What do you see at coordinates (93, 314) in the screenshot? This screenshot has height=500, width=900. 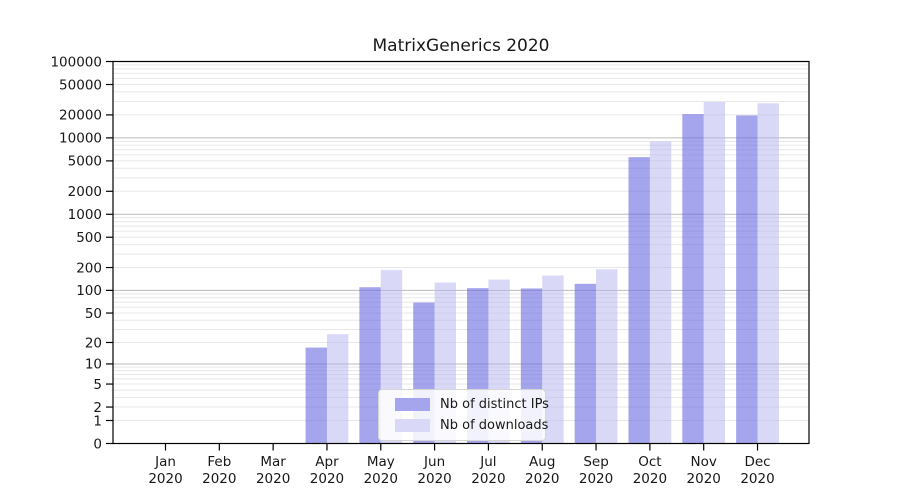 I see `y-tick-label: 50` at bounding box center [93, 314].